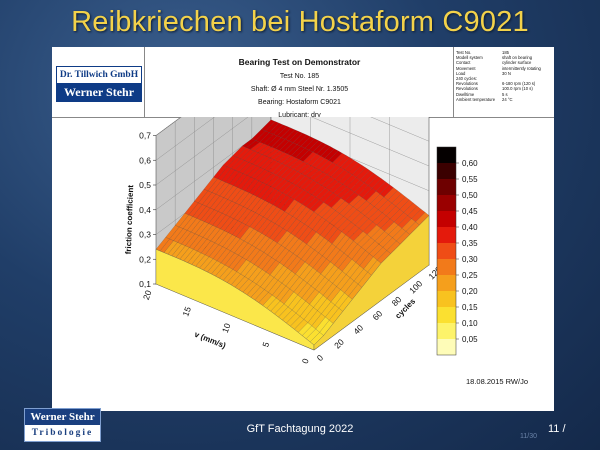  What do you see at coordinates (299, 115) in the screenshot?
I see `test-lubricant: Lubricant: dry` at bounding box center [299, 115].